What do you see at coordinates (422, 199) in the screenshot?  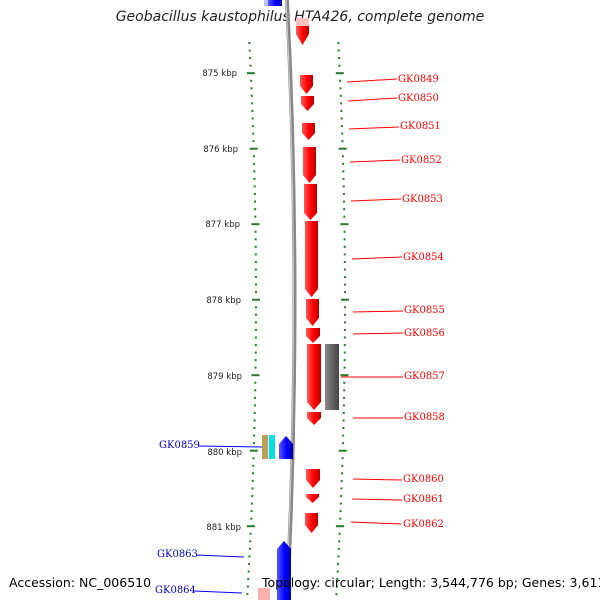 I see `gene-label-gk0853: GK0853` at bounding box center [422, 199].